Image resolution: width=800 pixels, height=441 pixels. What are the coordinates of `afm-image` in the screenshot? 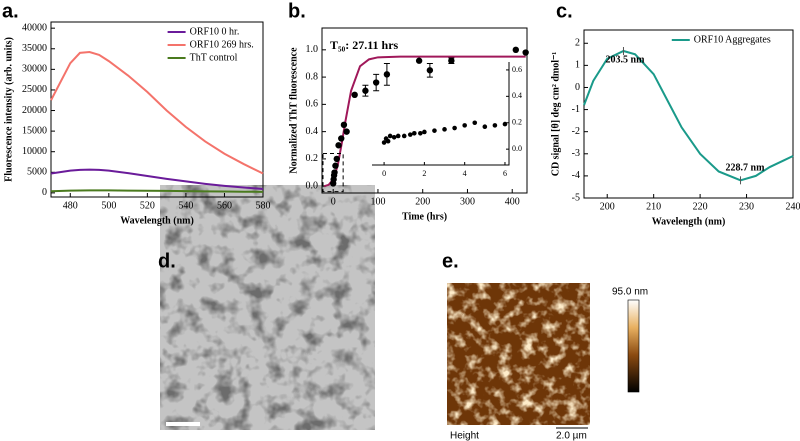 It's located at (543, 356).